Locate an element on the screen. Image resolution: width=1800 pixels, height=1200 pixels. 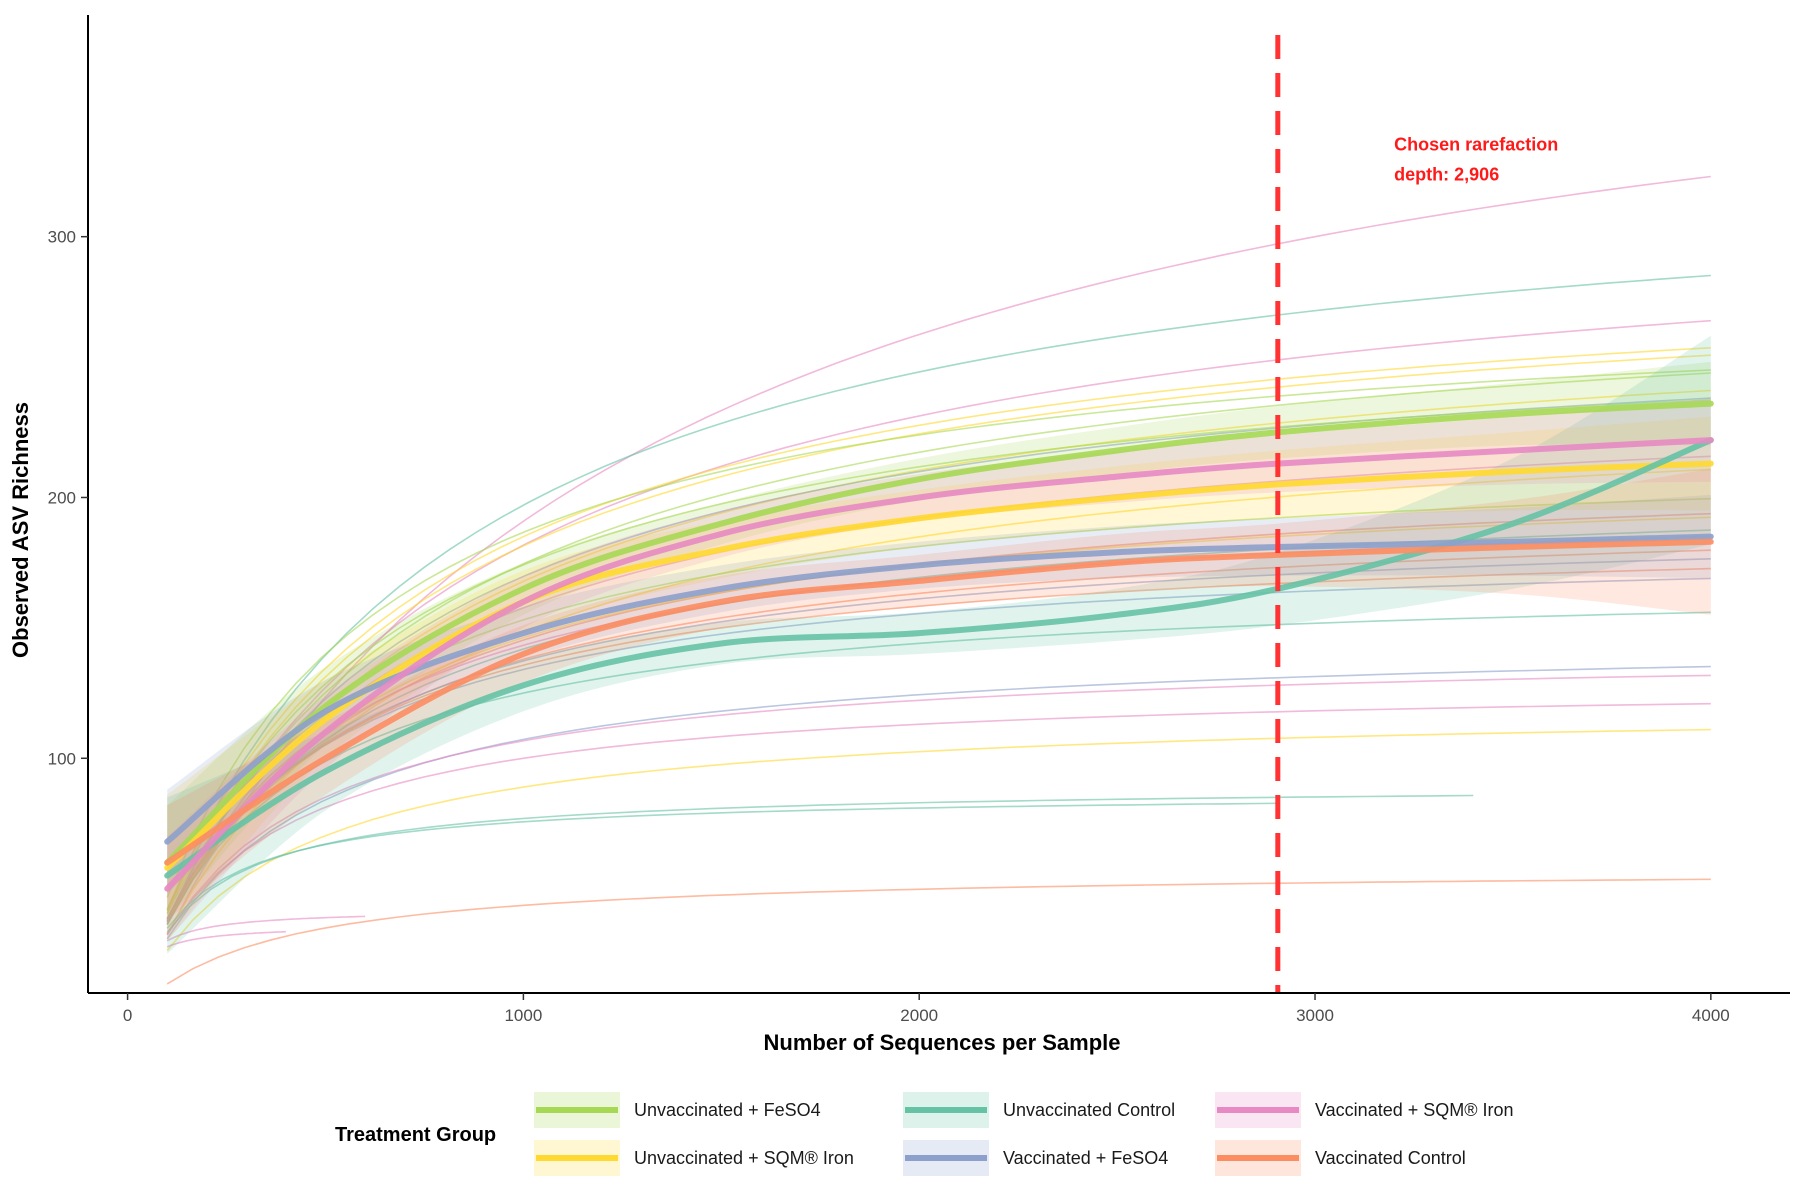
x-axis-ticks: 0 1000 2000 3000 4000 is located at coordinates (926, 1009).